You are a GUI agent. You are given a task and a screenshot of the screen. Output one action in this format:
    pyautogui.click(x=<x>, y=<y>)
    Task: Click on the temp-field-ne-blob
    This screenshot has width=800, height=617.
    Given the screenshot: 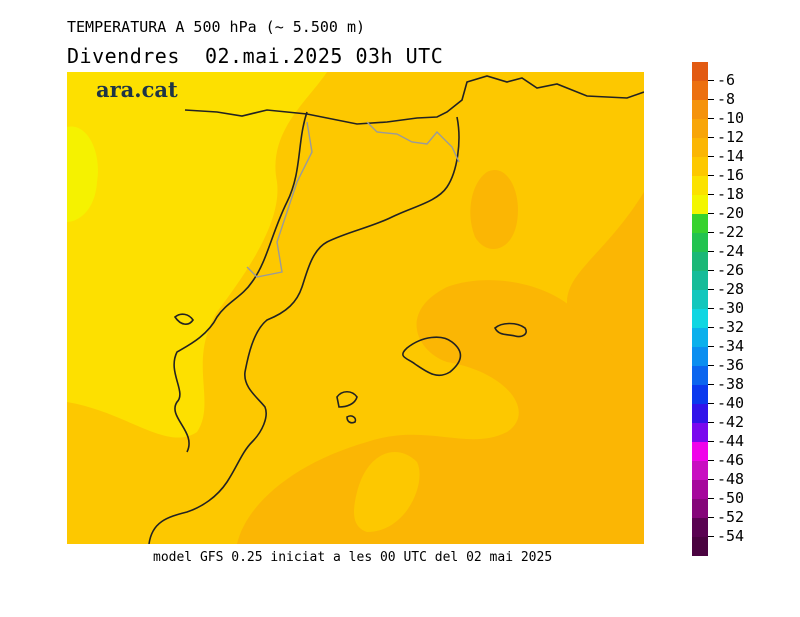 What is the action you would take?
    pyautogui.click(x=494, y=209)
    